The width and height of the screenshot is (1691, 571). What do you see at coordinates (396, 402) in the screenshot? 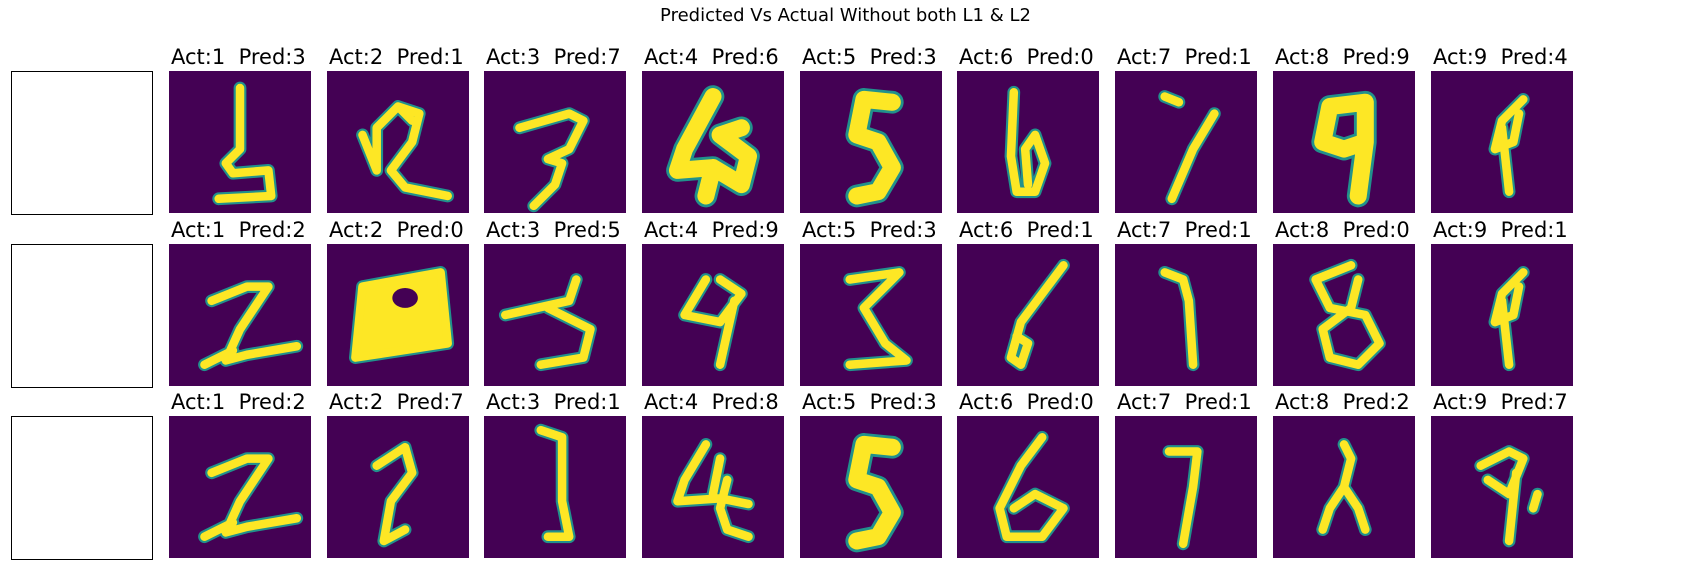
I see `panel-title: Act:2 Pred:7` at bounding box center [396, 402].